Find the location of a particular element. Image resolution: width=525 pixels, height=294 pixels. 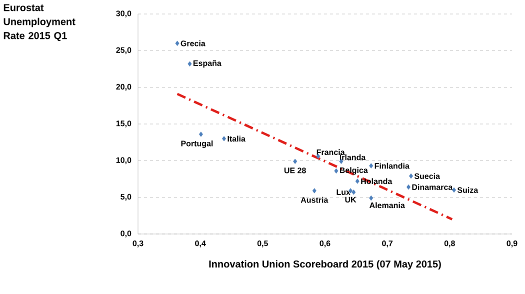

x-tick-label: 0,5 is located at coordinates (262, 244).